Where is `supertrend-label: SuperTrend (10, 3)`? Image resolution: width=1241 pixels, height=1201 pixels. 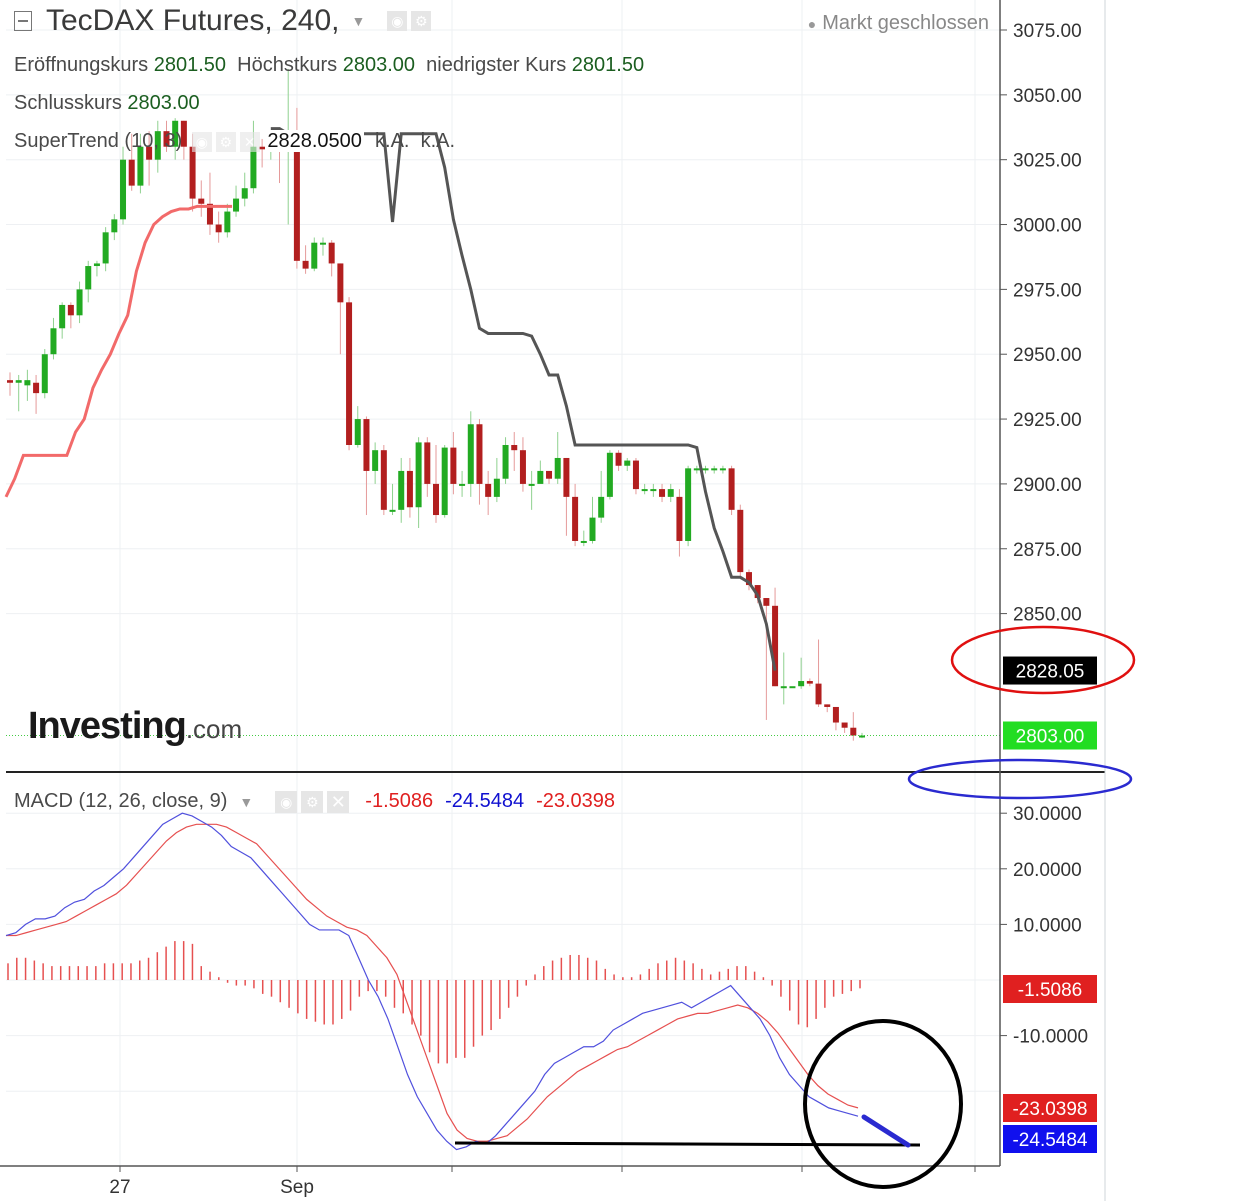
supertrend-label: SuperTrend (10, 3) is located at coordinates (98, 141).